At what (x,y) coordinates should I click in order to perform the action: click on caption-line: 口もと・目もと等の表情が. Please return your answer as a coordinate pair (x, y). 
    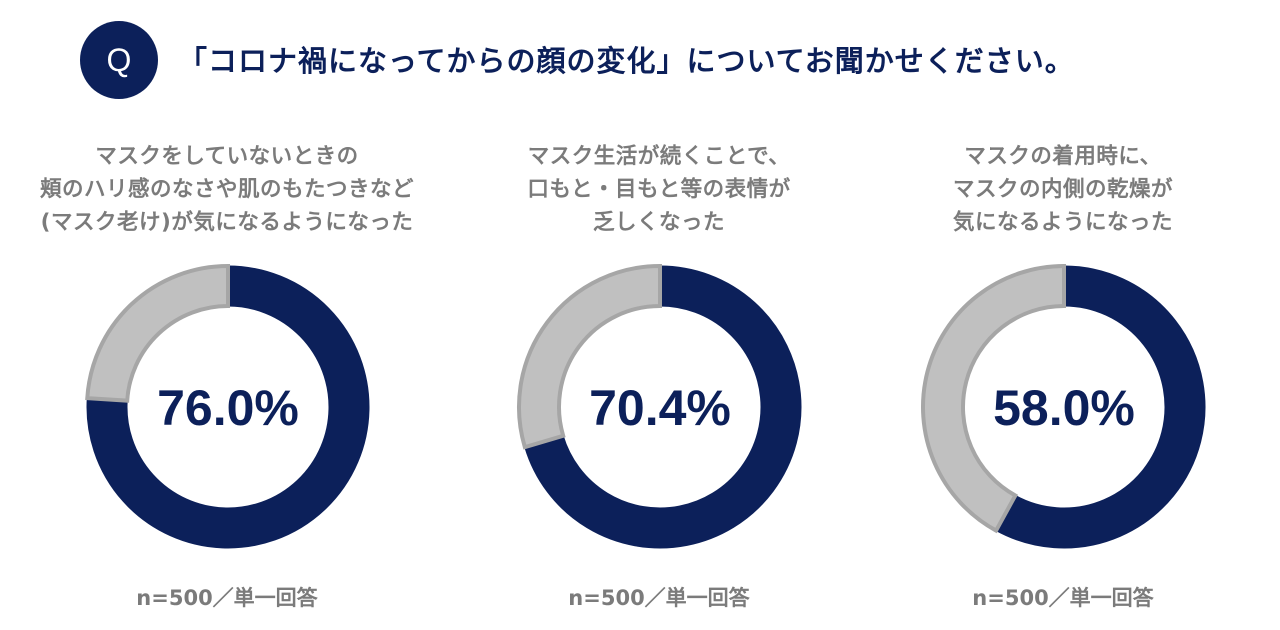
    Looking at the image, I should click on (659, 189).